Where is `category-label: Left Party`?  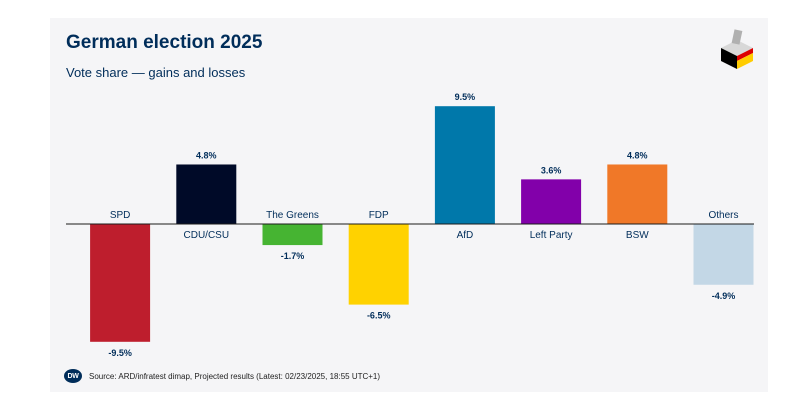
category-label: Left Party is located at coordinates (551, 235).